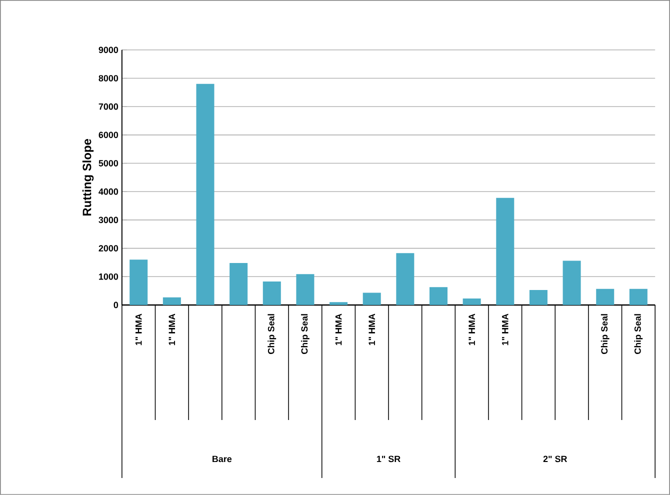 The width and height of the screenshot is (670, 495). What do you see at coordinates (108, 220) in the screenshot?
I see `y-tick-label: 3000` at bounding box center [108, 220].